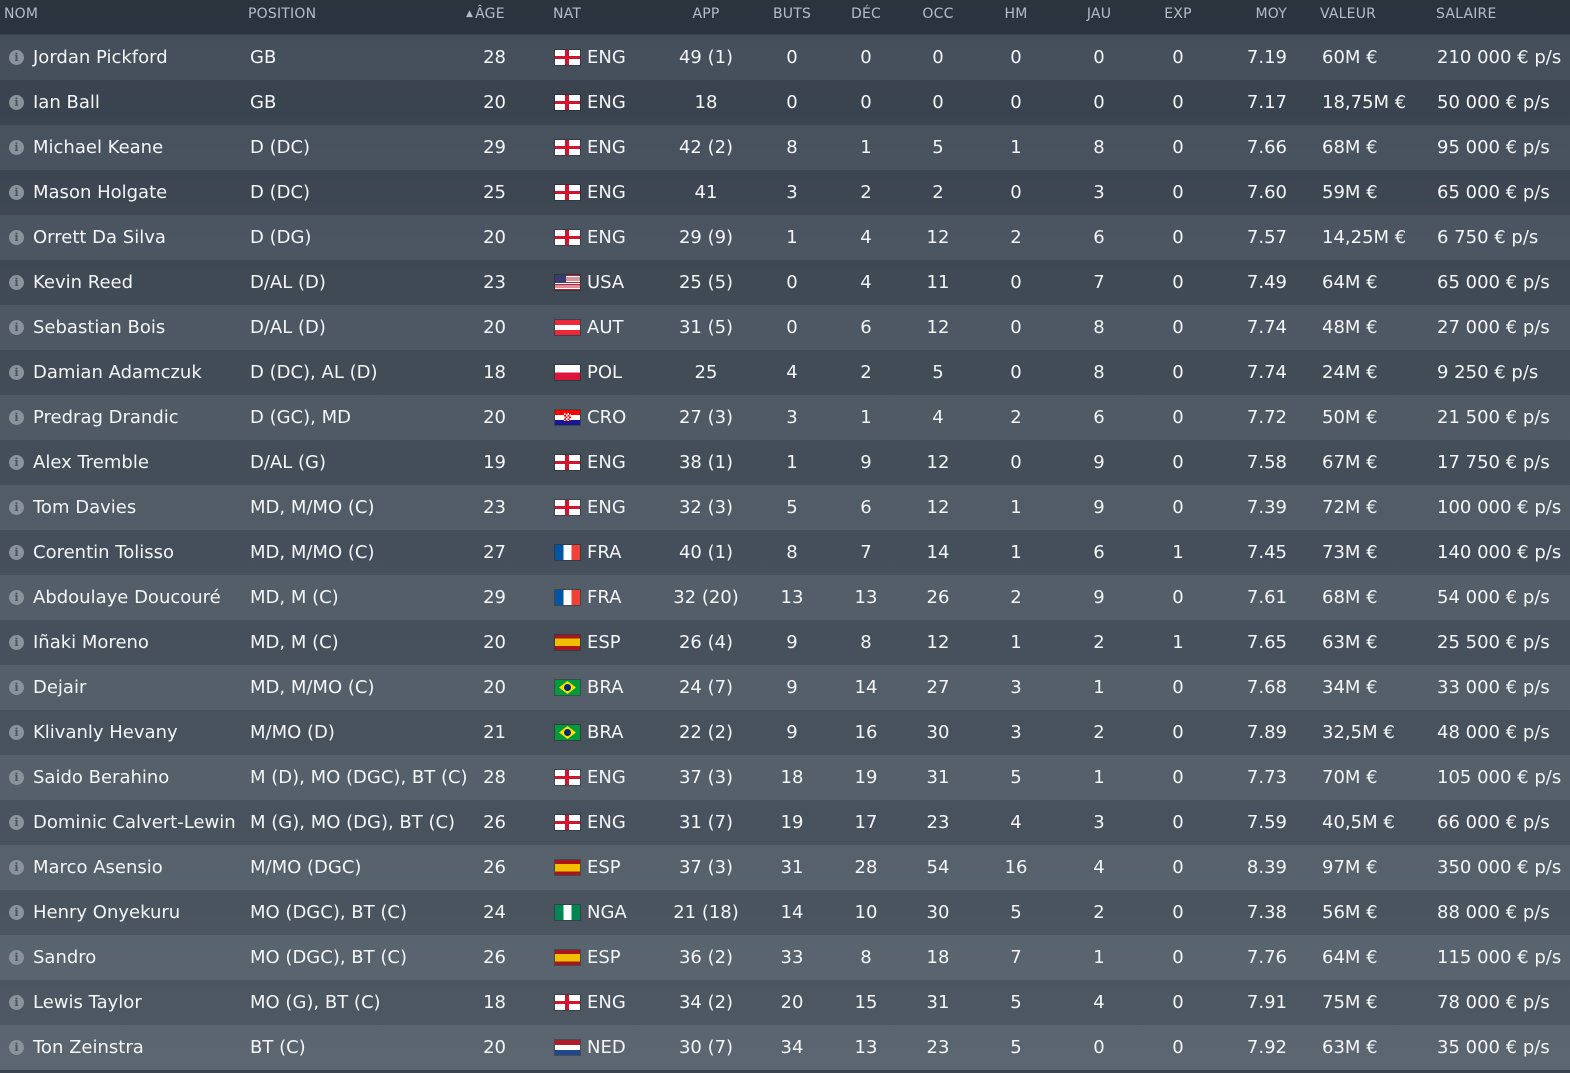  What do you see at coordinates (567, 1047) in the screenshot?
I see `ned-flag-icon` at bounding box center [567, 1047].